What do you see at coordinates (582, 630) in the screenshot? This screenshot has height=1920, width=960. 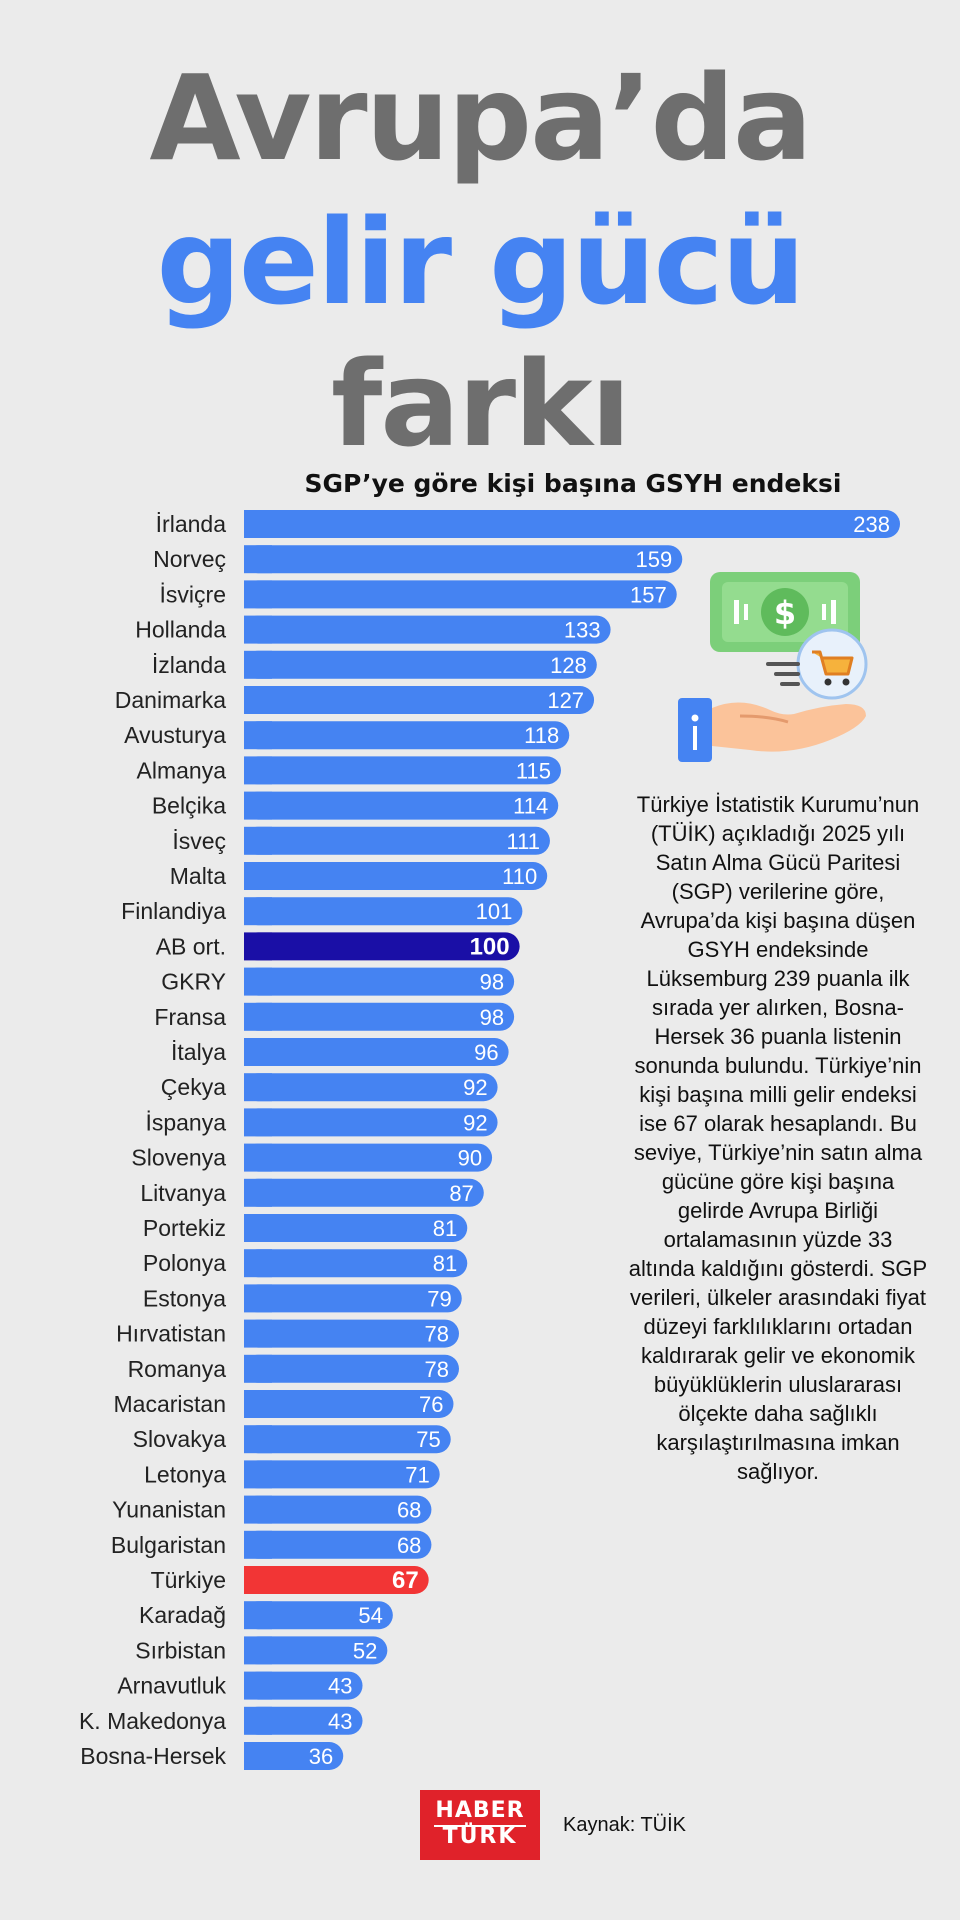 I see `value-label: 133` at bounding box center [582, 630].